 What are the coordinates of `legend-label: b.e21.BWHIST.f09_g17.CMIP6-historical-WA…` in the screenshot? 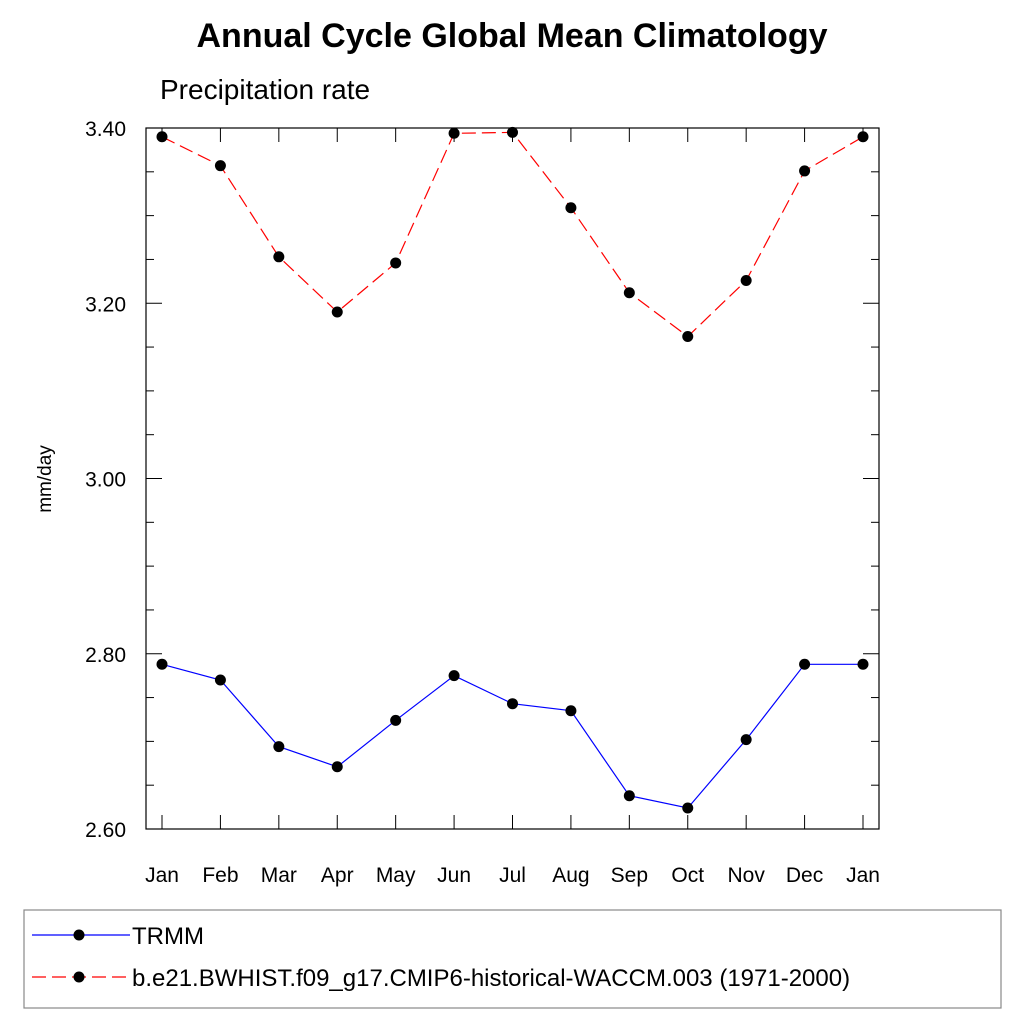 It's located at (491, 978).